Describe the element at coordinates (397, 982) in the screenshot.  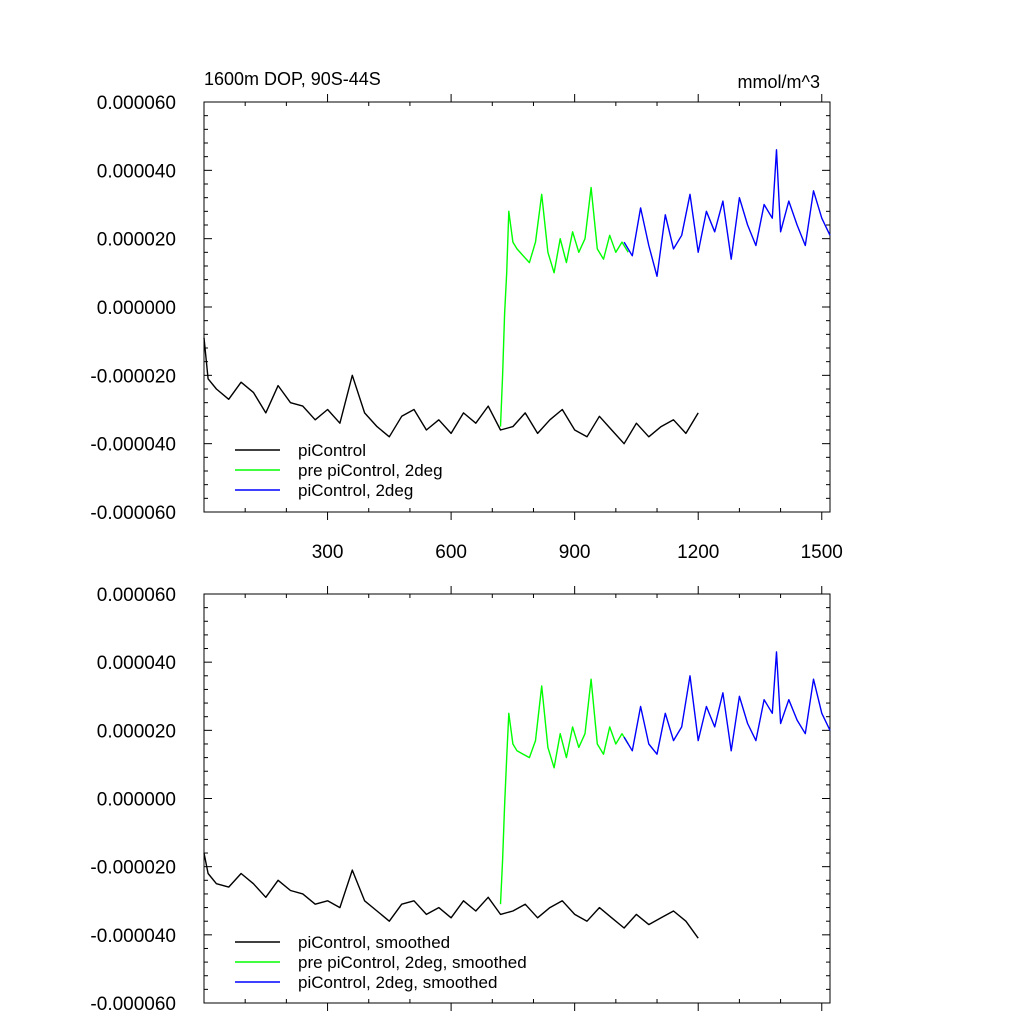
I see `legend-label: piControl, 2deg, smoothed` at that location.